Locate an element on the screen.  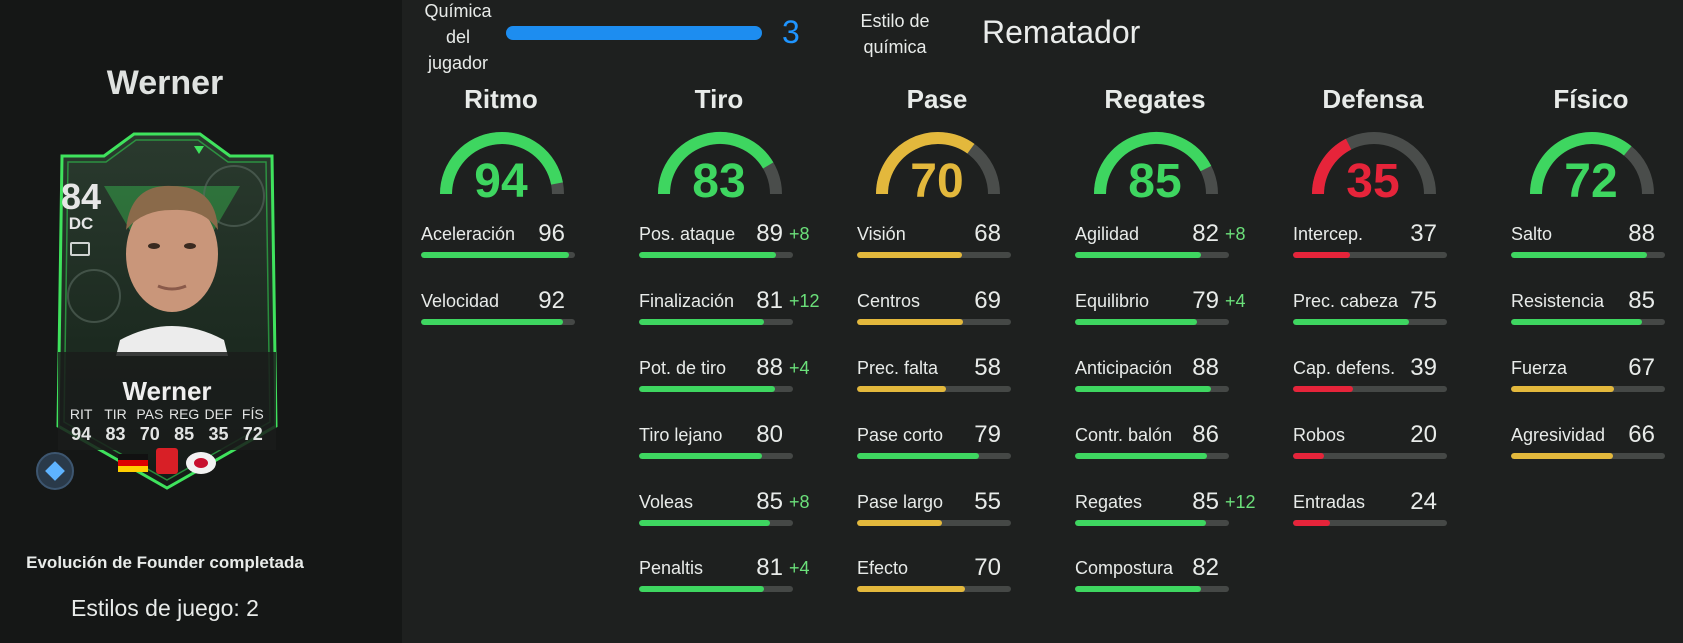
attribute-row: Fuerza 67 is located at coordinates (1597, 381).